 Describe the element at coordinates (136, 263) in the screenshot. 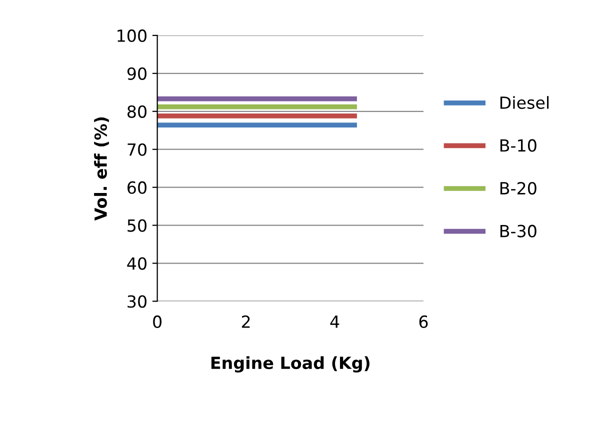

I see `y-tick-label: 40` at that location.